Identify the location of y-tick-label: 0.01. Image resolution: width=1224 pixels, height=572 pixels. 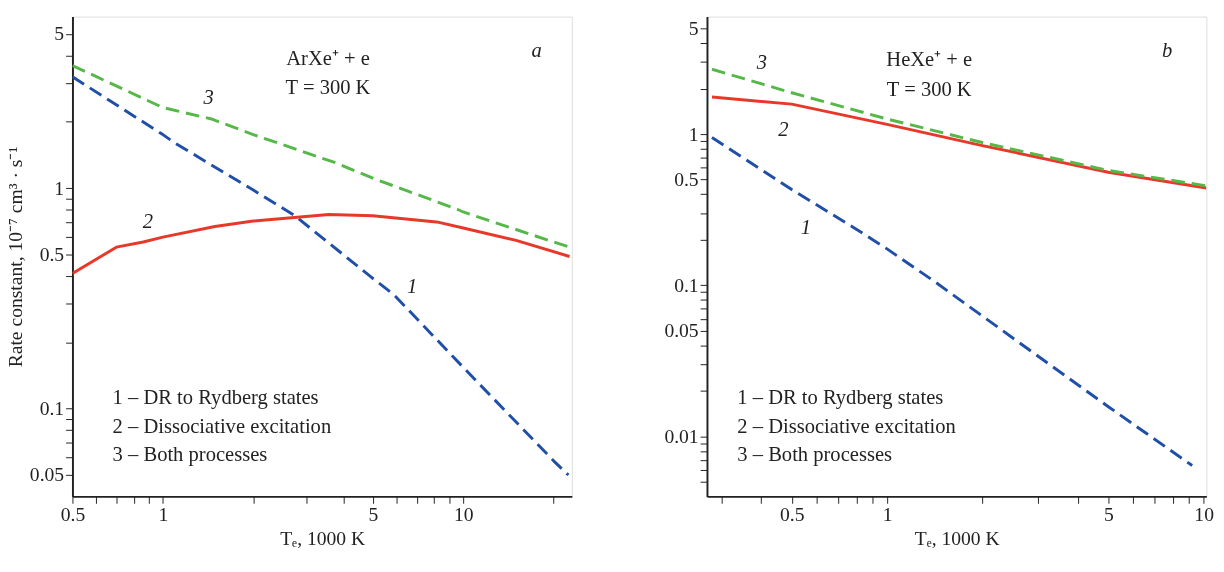
(681, 436).